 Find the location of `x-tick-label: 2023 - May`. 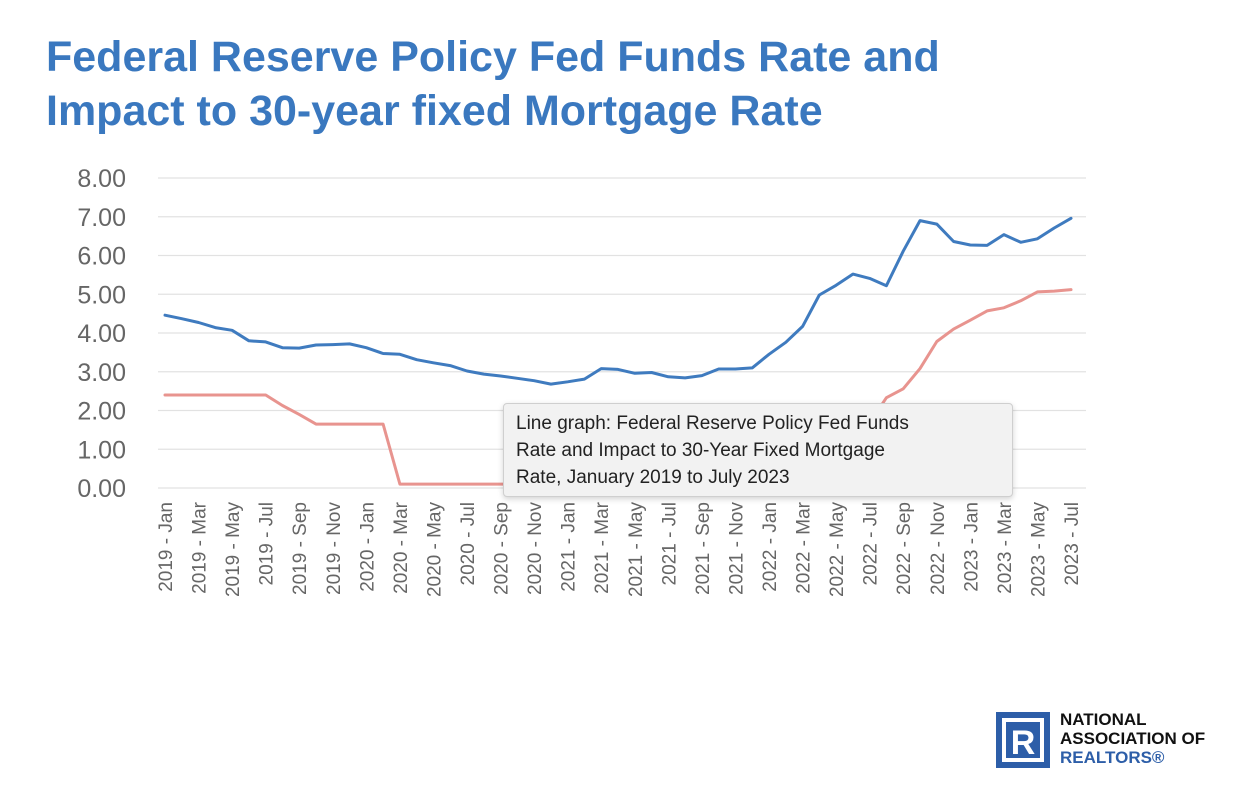

x-tick-label: 2023 - May is located at coordinates (1038, 550).